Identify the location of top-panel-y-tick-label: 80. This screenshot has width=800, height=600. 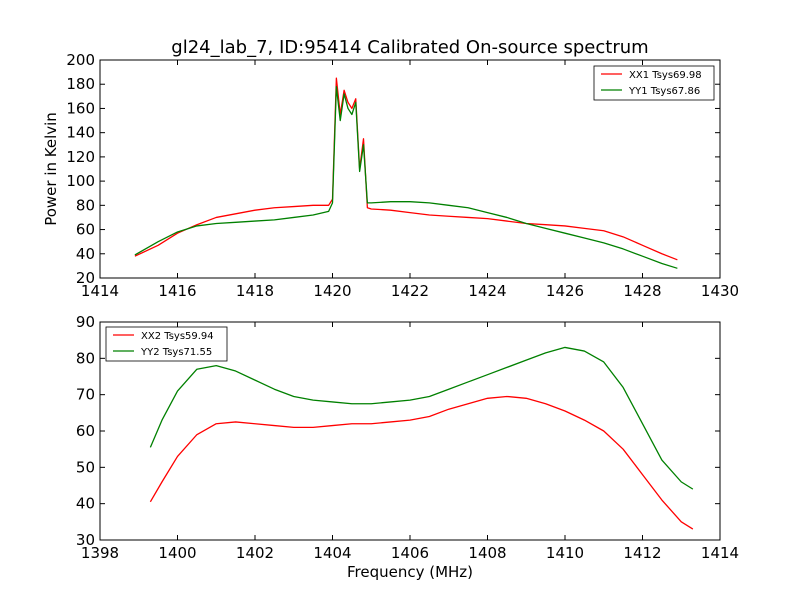
(85, 205).